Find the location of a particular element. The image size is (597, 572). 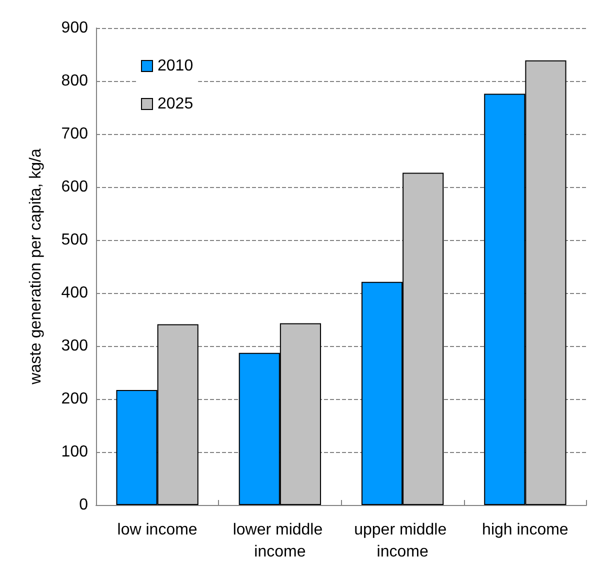

y-tick-label: 200 is located at coordinates (74, 399).